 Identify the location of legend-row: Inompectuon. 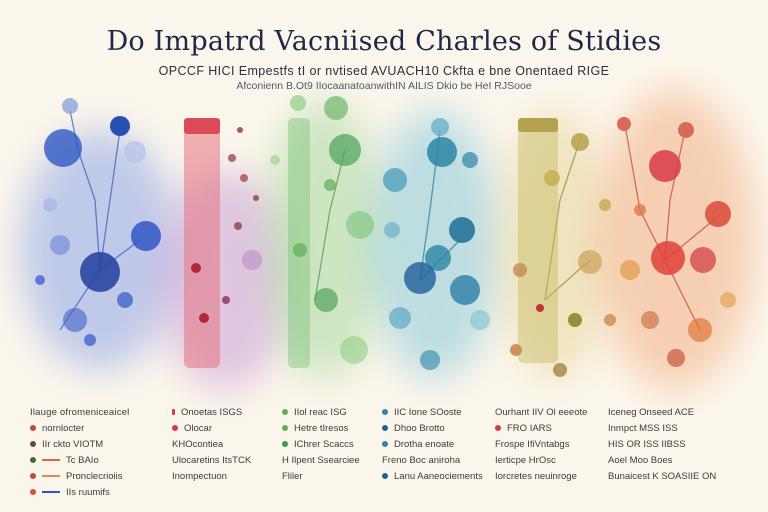
(199, 476).